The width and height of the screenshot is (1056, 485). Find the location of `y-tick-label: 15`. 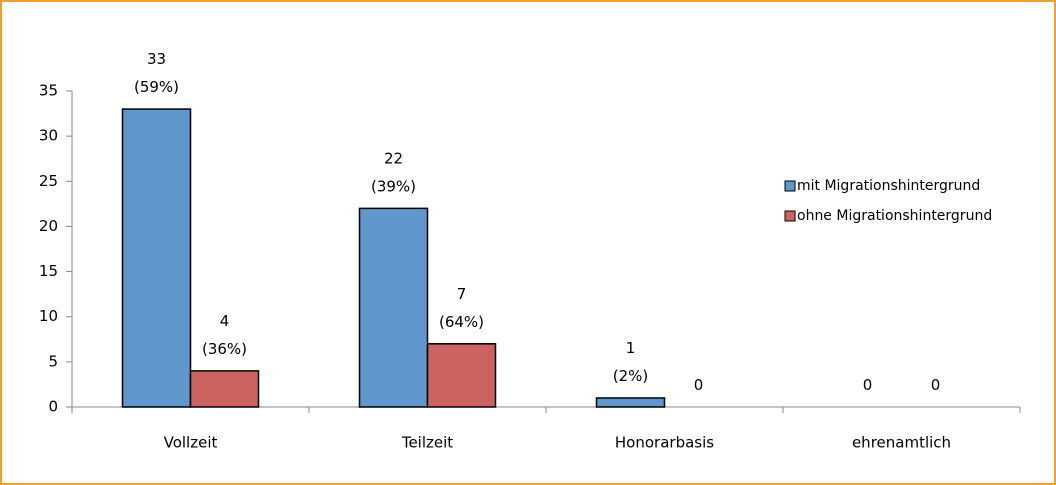

y-tick-label: 15 is located at coordinates (48, 271).